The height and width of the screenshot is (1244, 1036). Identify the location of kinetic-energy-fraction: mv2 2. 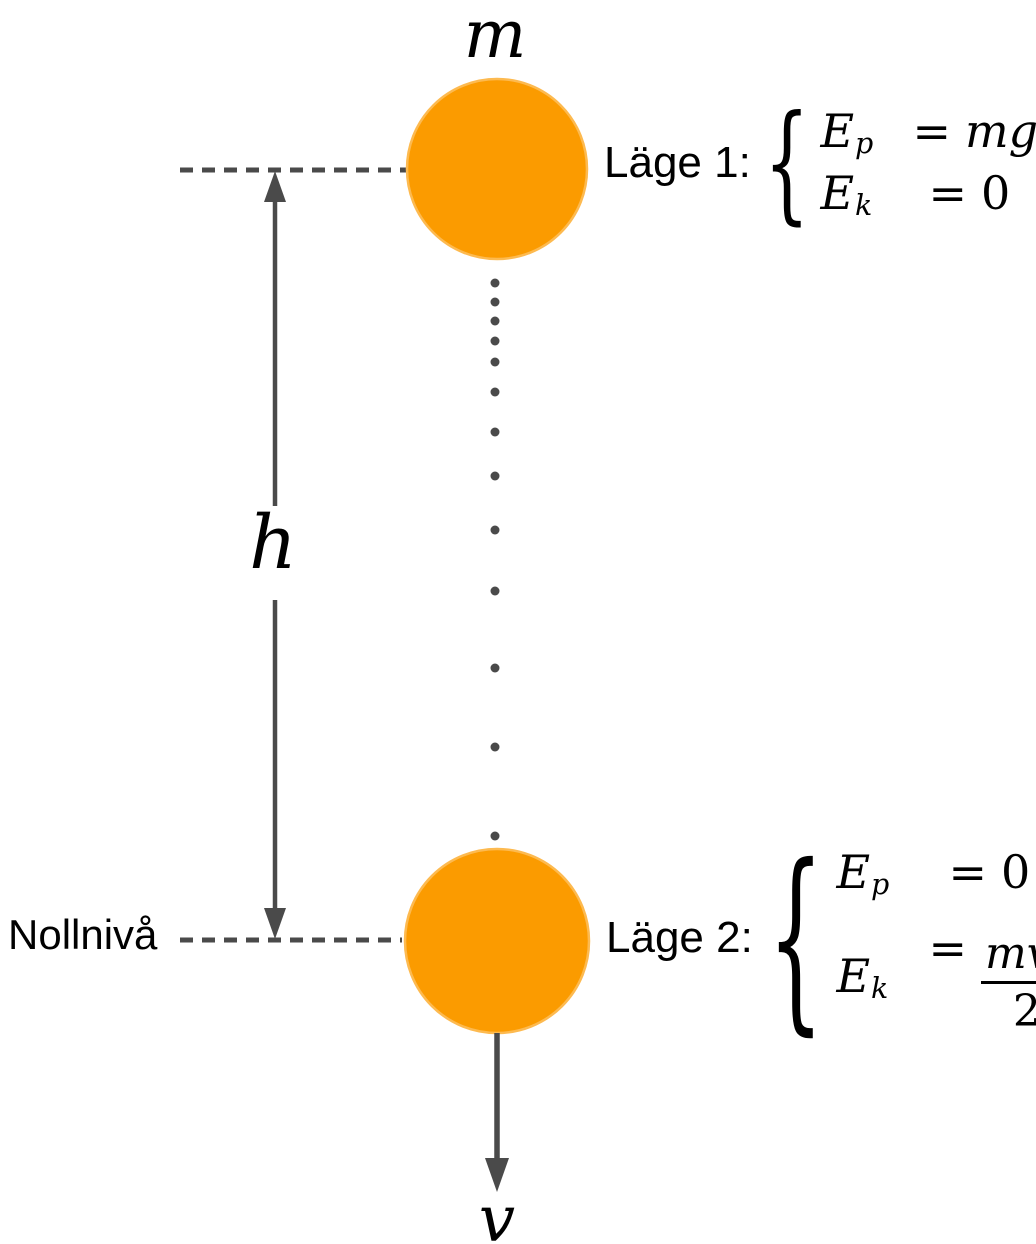
(1008, 982).